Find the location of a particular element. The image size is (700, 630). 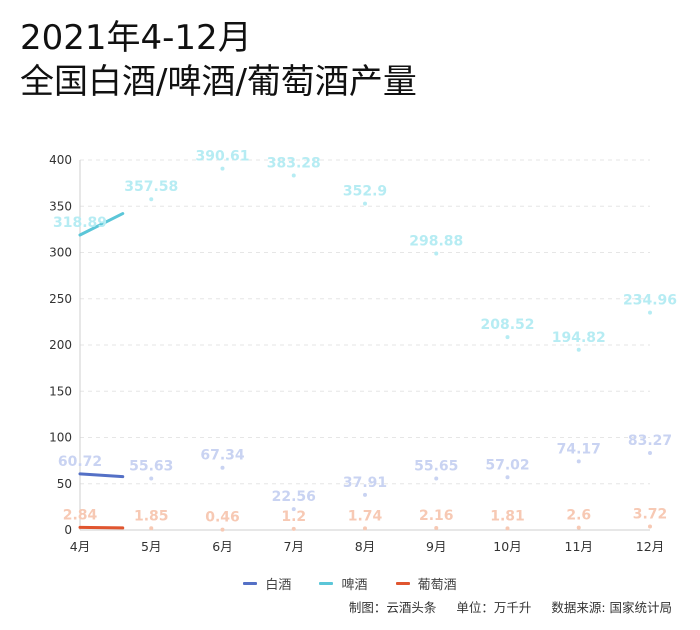

data-label: 390.61 is located at coordinates (222, 157).